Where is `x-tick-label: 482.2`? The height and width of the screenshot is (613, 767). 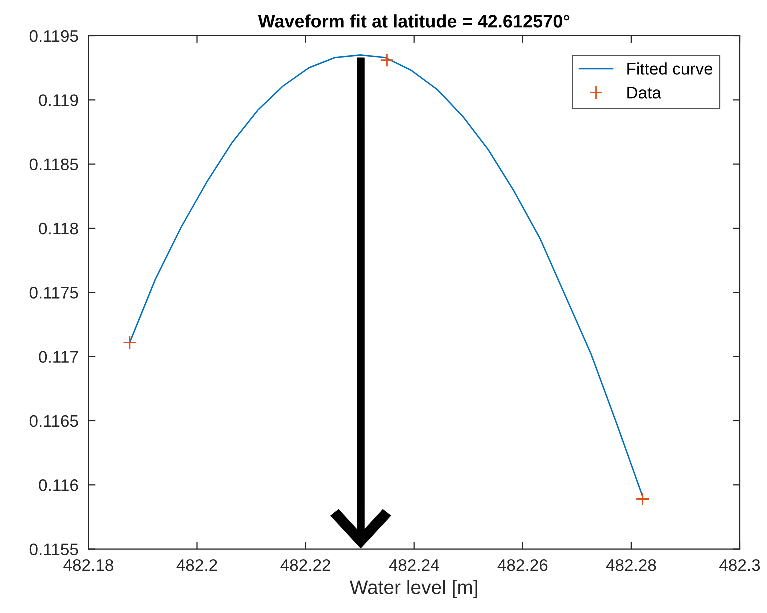
x-tick-label: 482.2 is located at coordinates (197, 565).